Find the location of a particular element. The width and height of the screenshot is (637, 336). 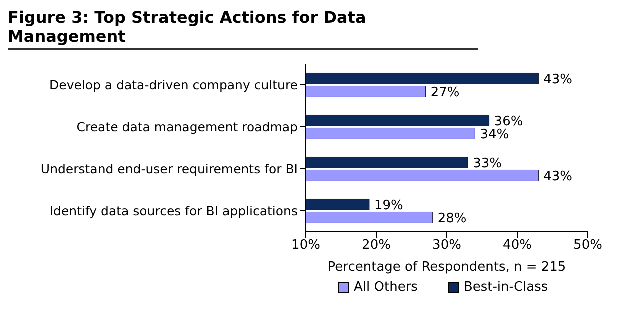

x-axis-title: Percentage of Respondents, n = 215 is located at coordinates (447, 267).